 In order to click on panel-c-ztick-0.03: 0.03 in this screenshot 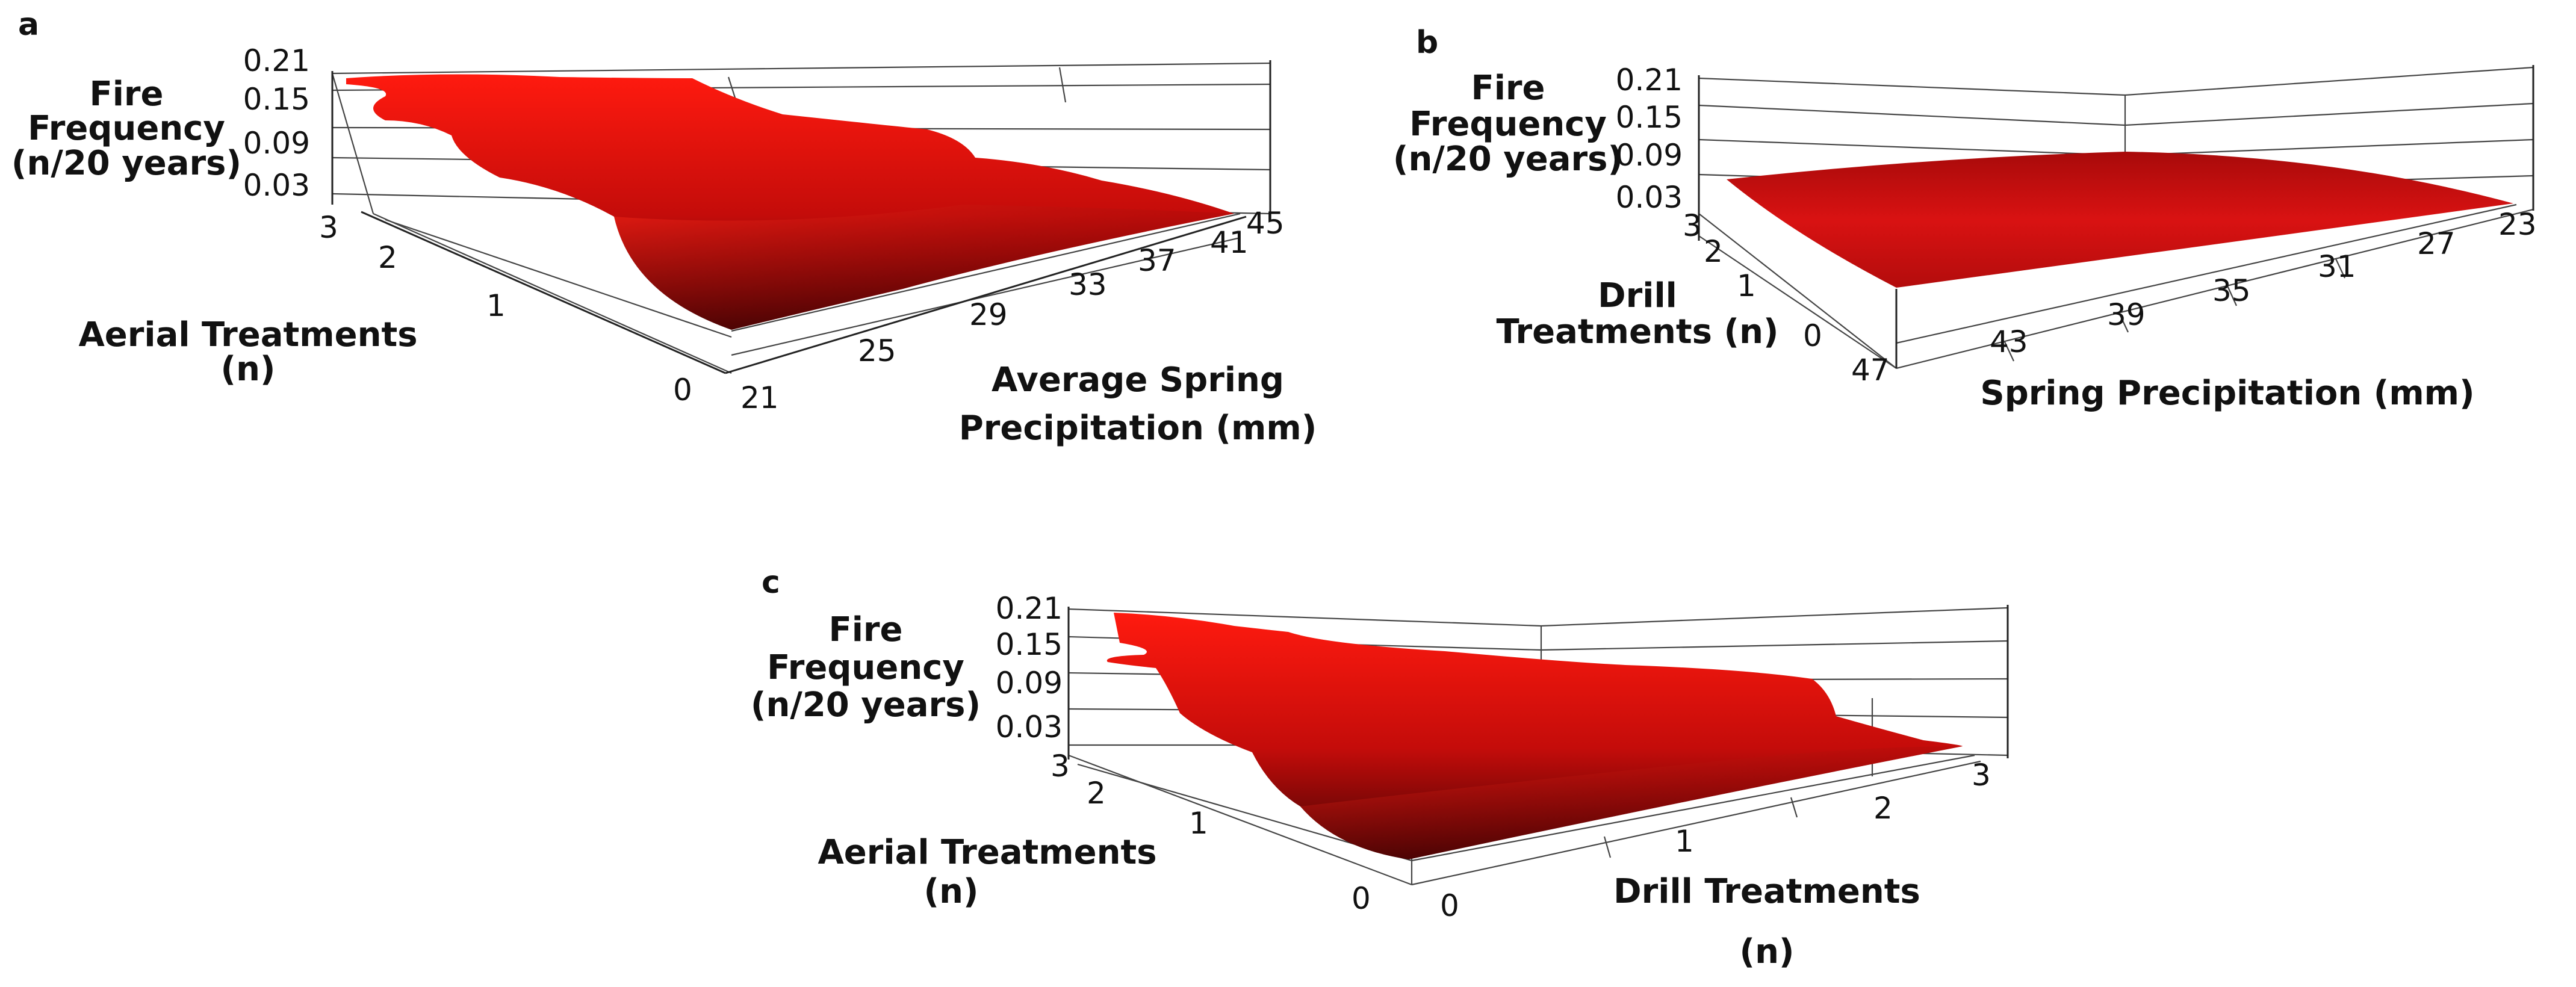, I will do `click(1029, 727)`.